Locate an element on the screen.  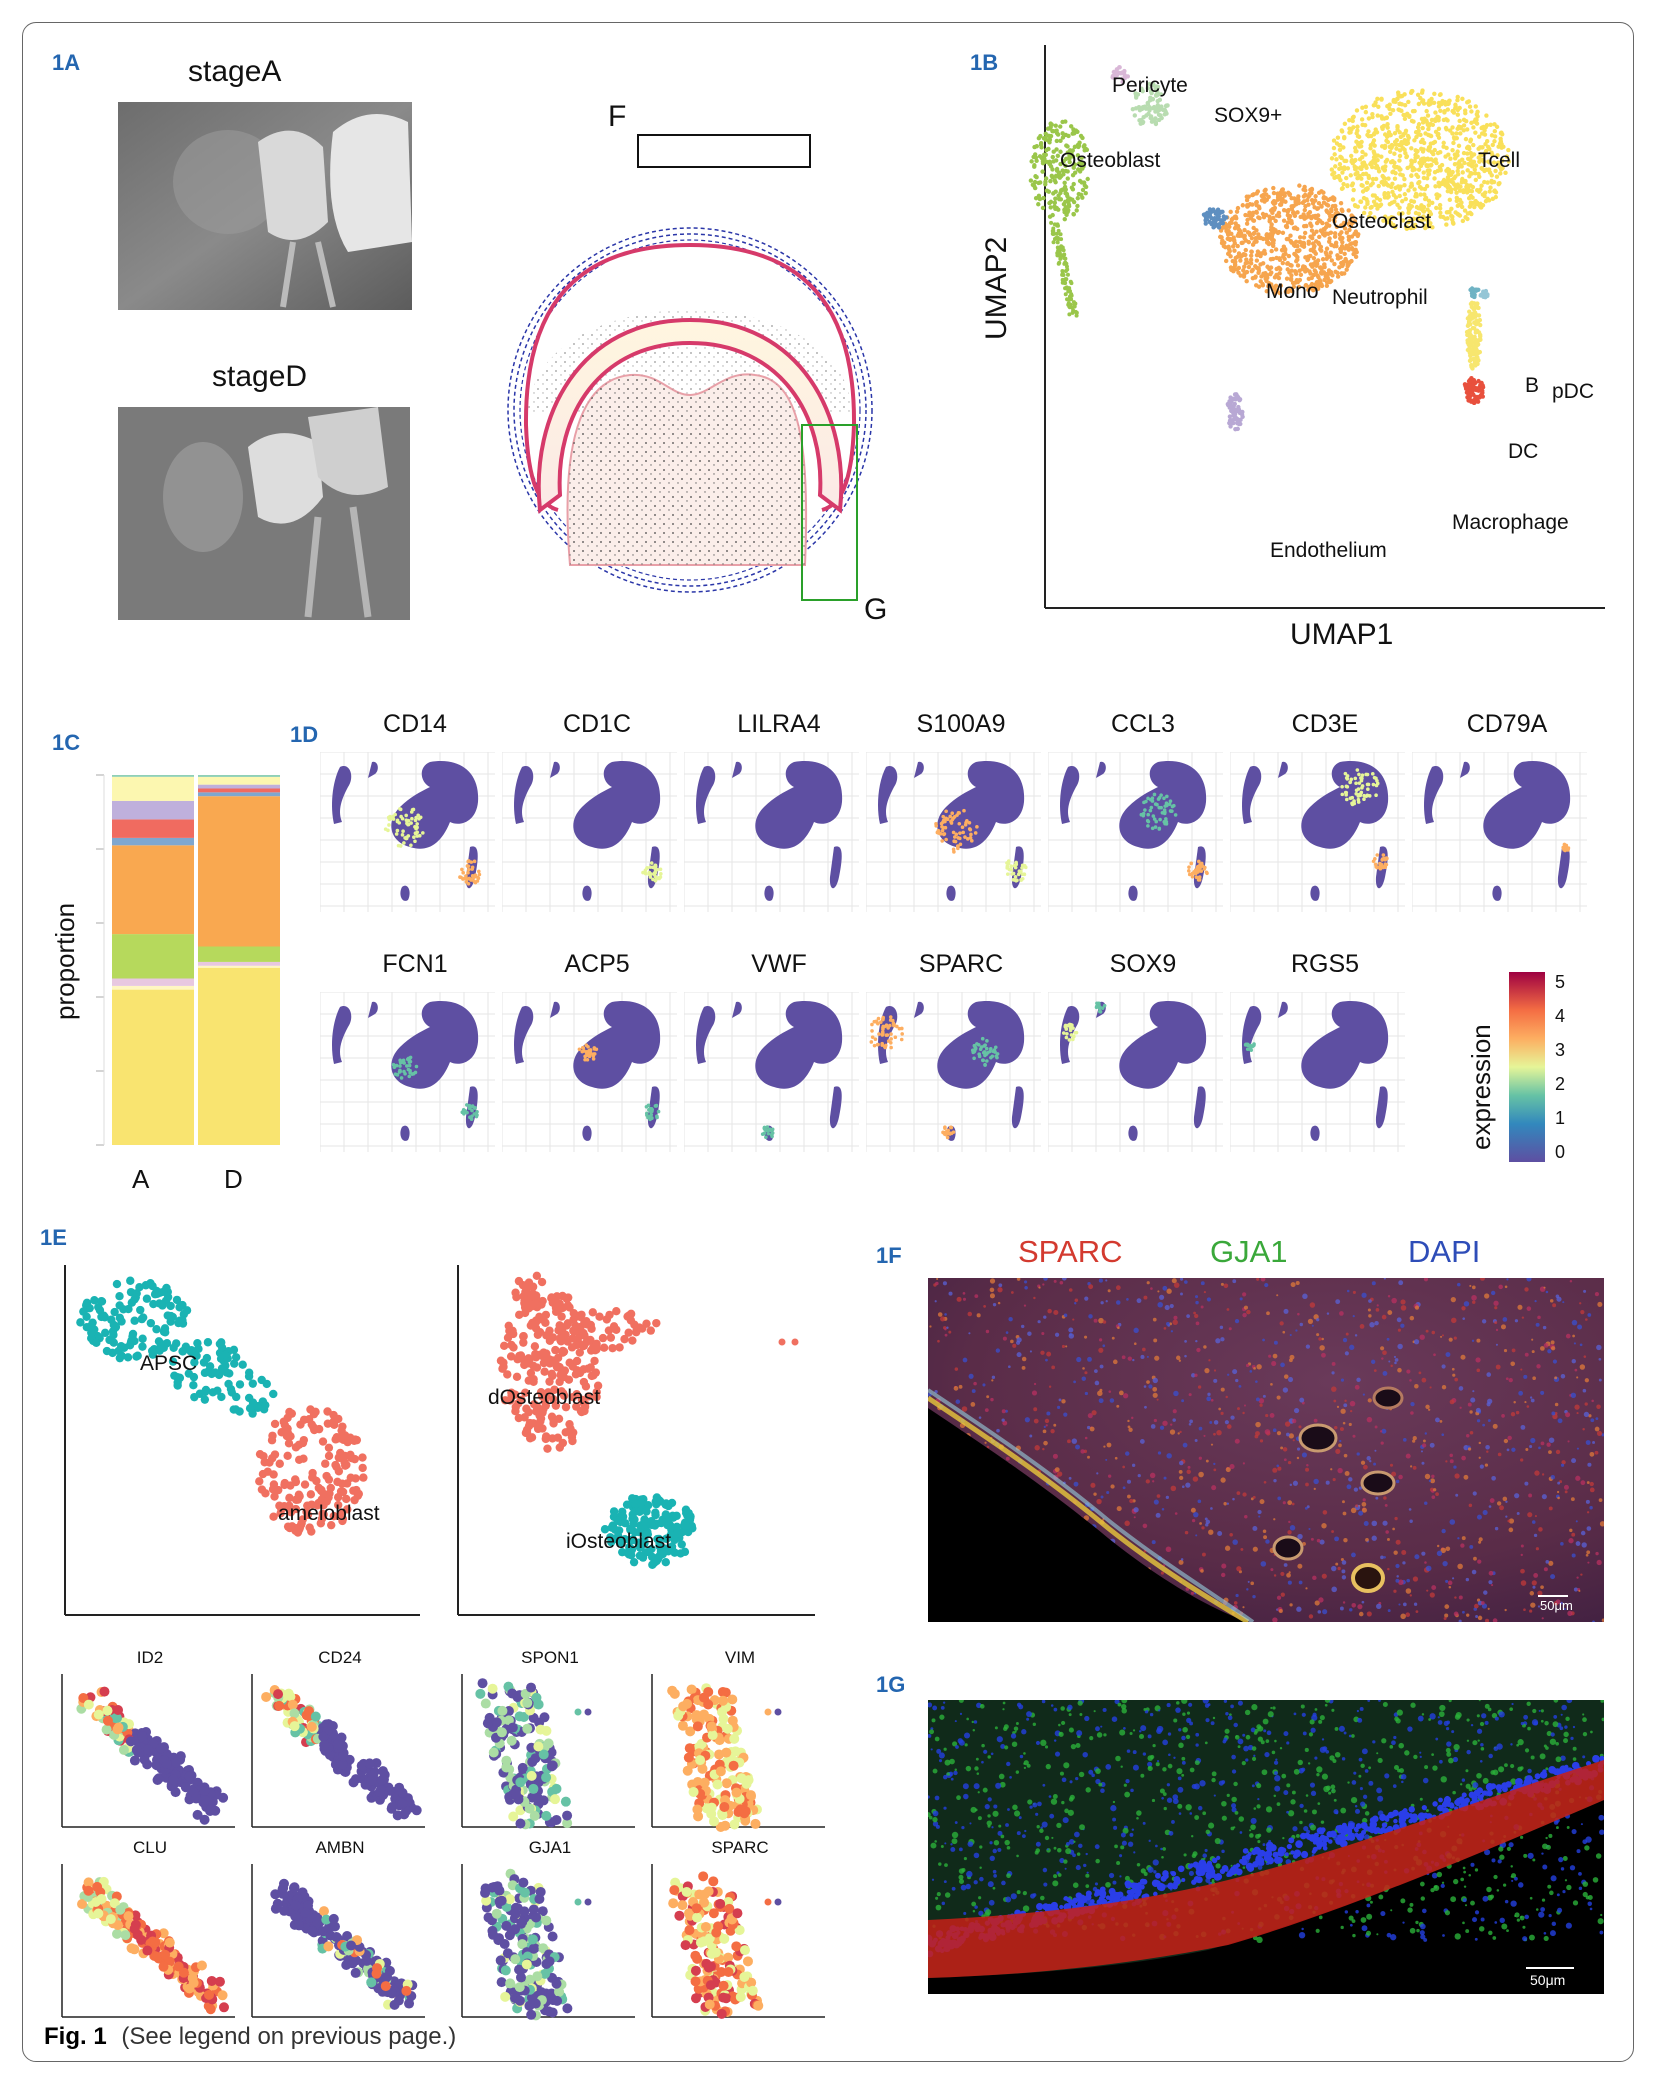
stage-a-label: stageA is located at coordinates (235, 71).